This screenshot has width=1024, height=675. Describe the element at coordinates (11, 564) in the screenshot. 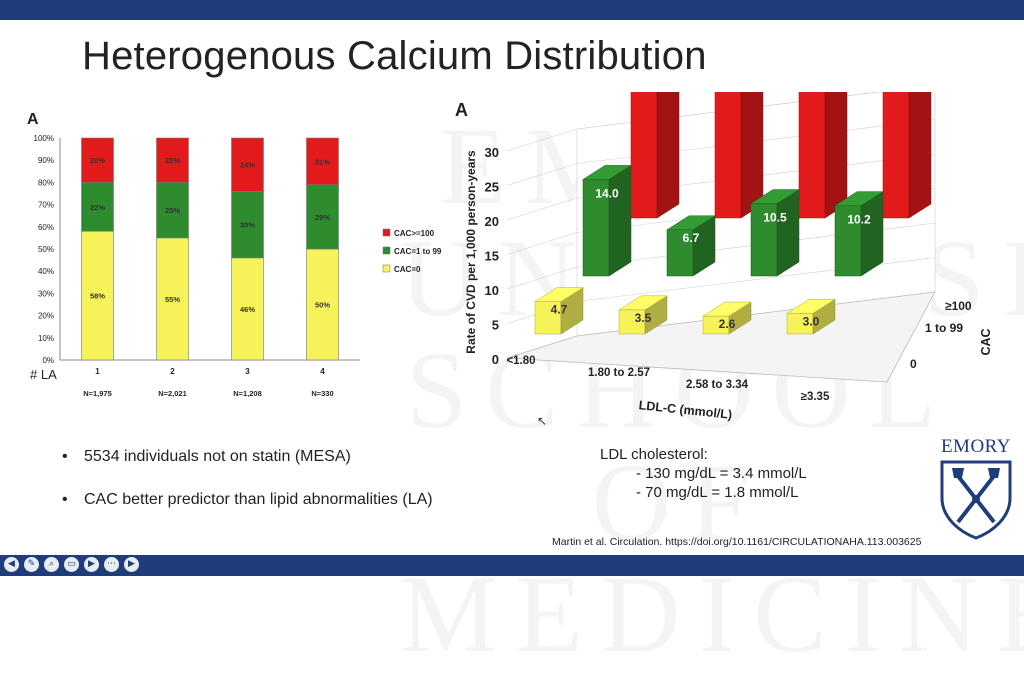

I see `previous-icon: ◀` at that location.